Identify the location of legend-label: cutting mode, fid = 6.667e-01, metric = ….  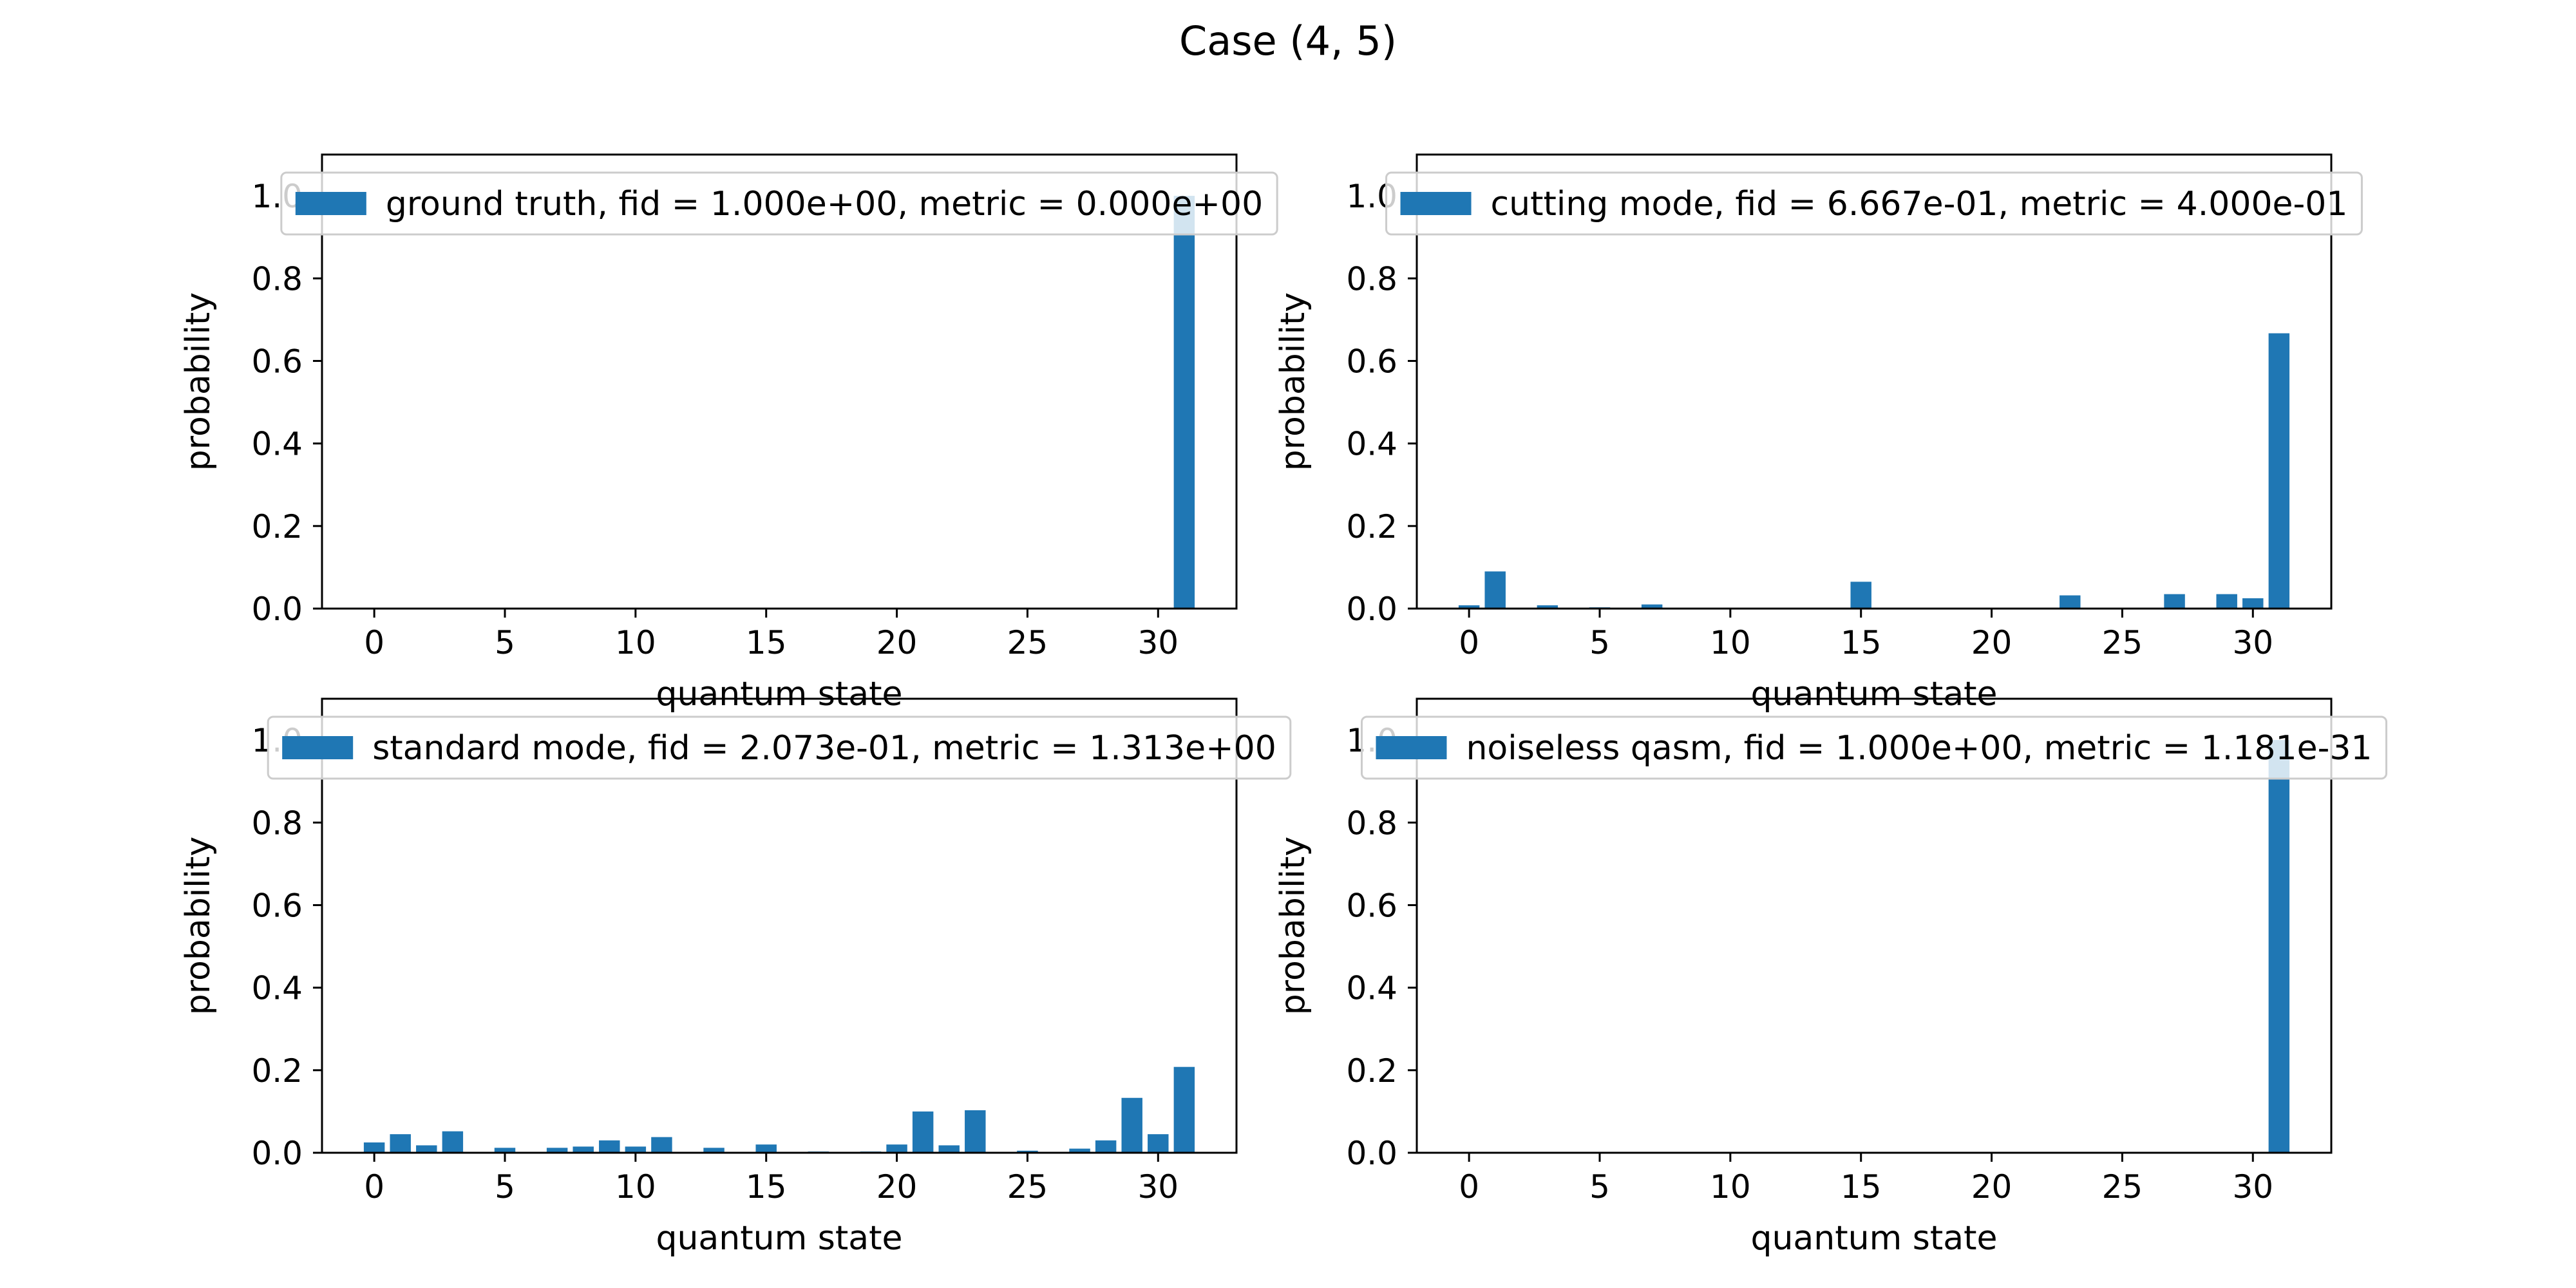
(1919, 204).